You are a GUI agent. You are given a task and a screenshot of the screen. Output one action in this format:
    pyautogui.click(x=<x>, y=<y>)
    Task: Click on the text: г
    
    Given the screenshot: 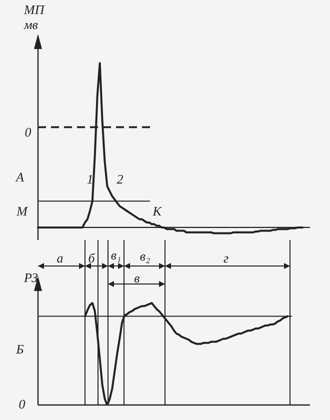 What is the action you would take?
    pyautogui.click(x=226, y=258)
    